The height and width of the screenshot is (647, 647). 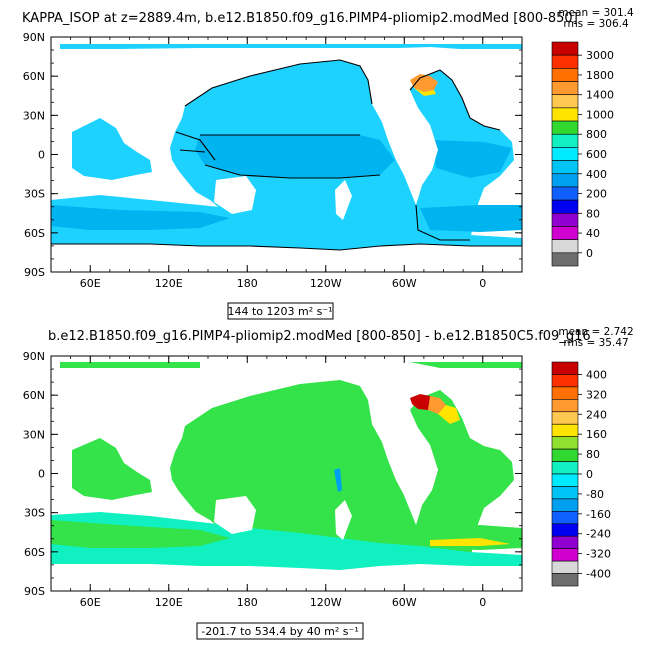 What do you see at coordinates (195, 146) in the screenshot?
I see `coast-indonesia` at bounding box center [195, 146].